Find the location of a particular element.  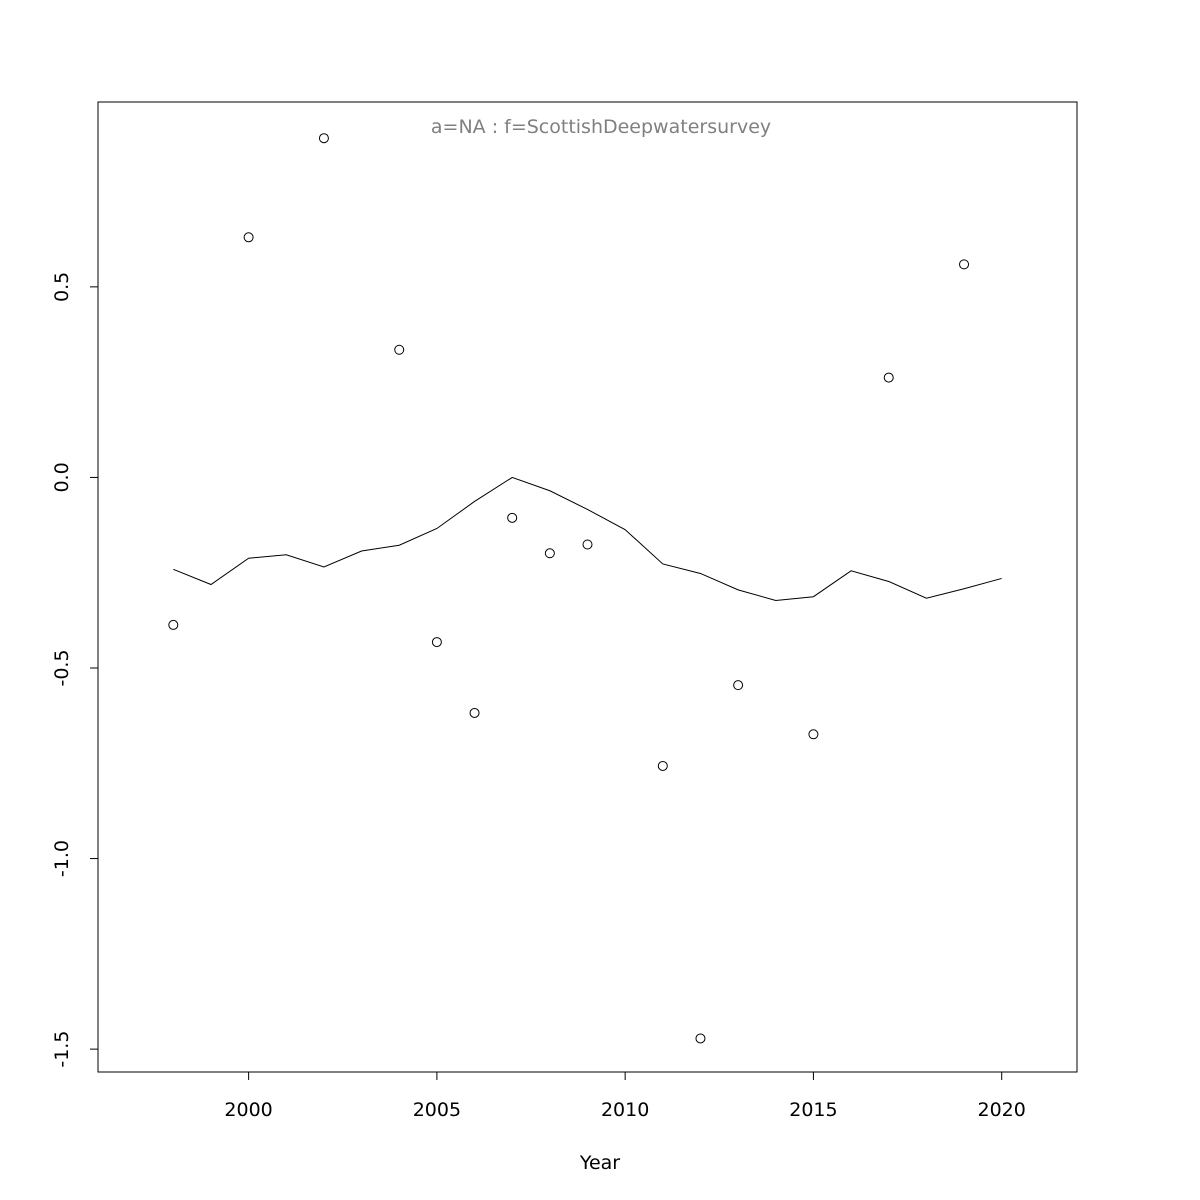

y-tick-label: 0.5 is located at coordinates (62, 287).